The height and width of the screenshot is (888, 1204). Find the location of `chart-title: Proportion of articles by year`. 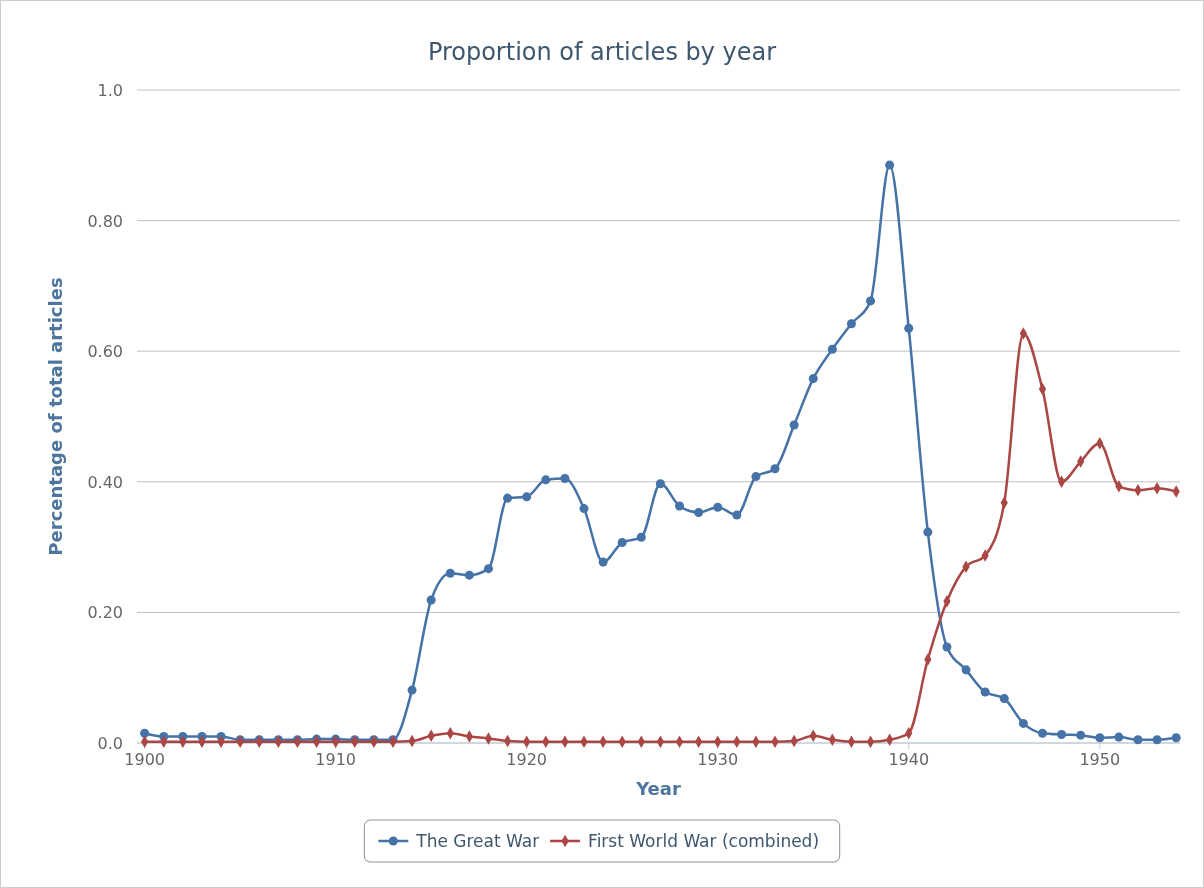

chart-title: Proportion of articles by year is located at coordinates (602, 52).